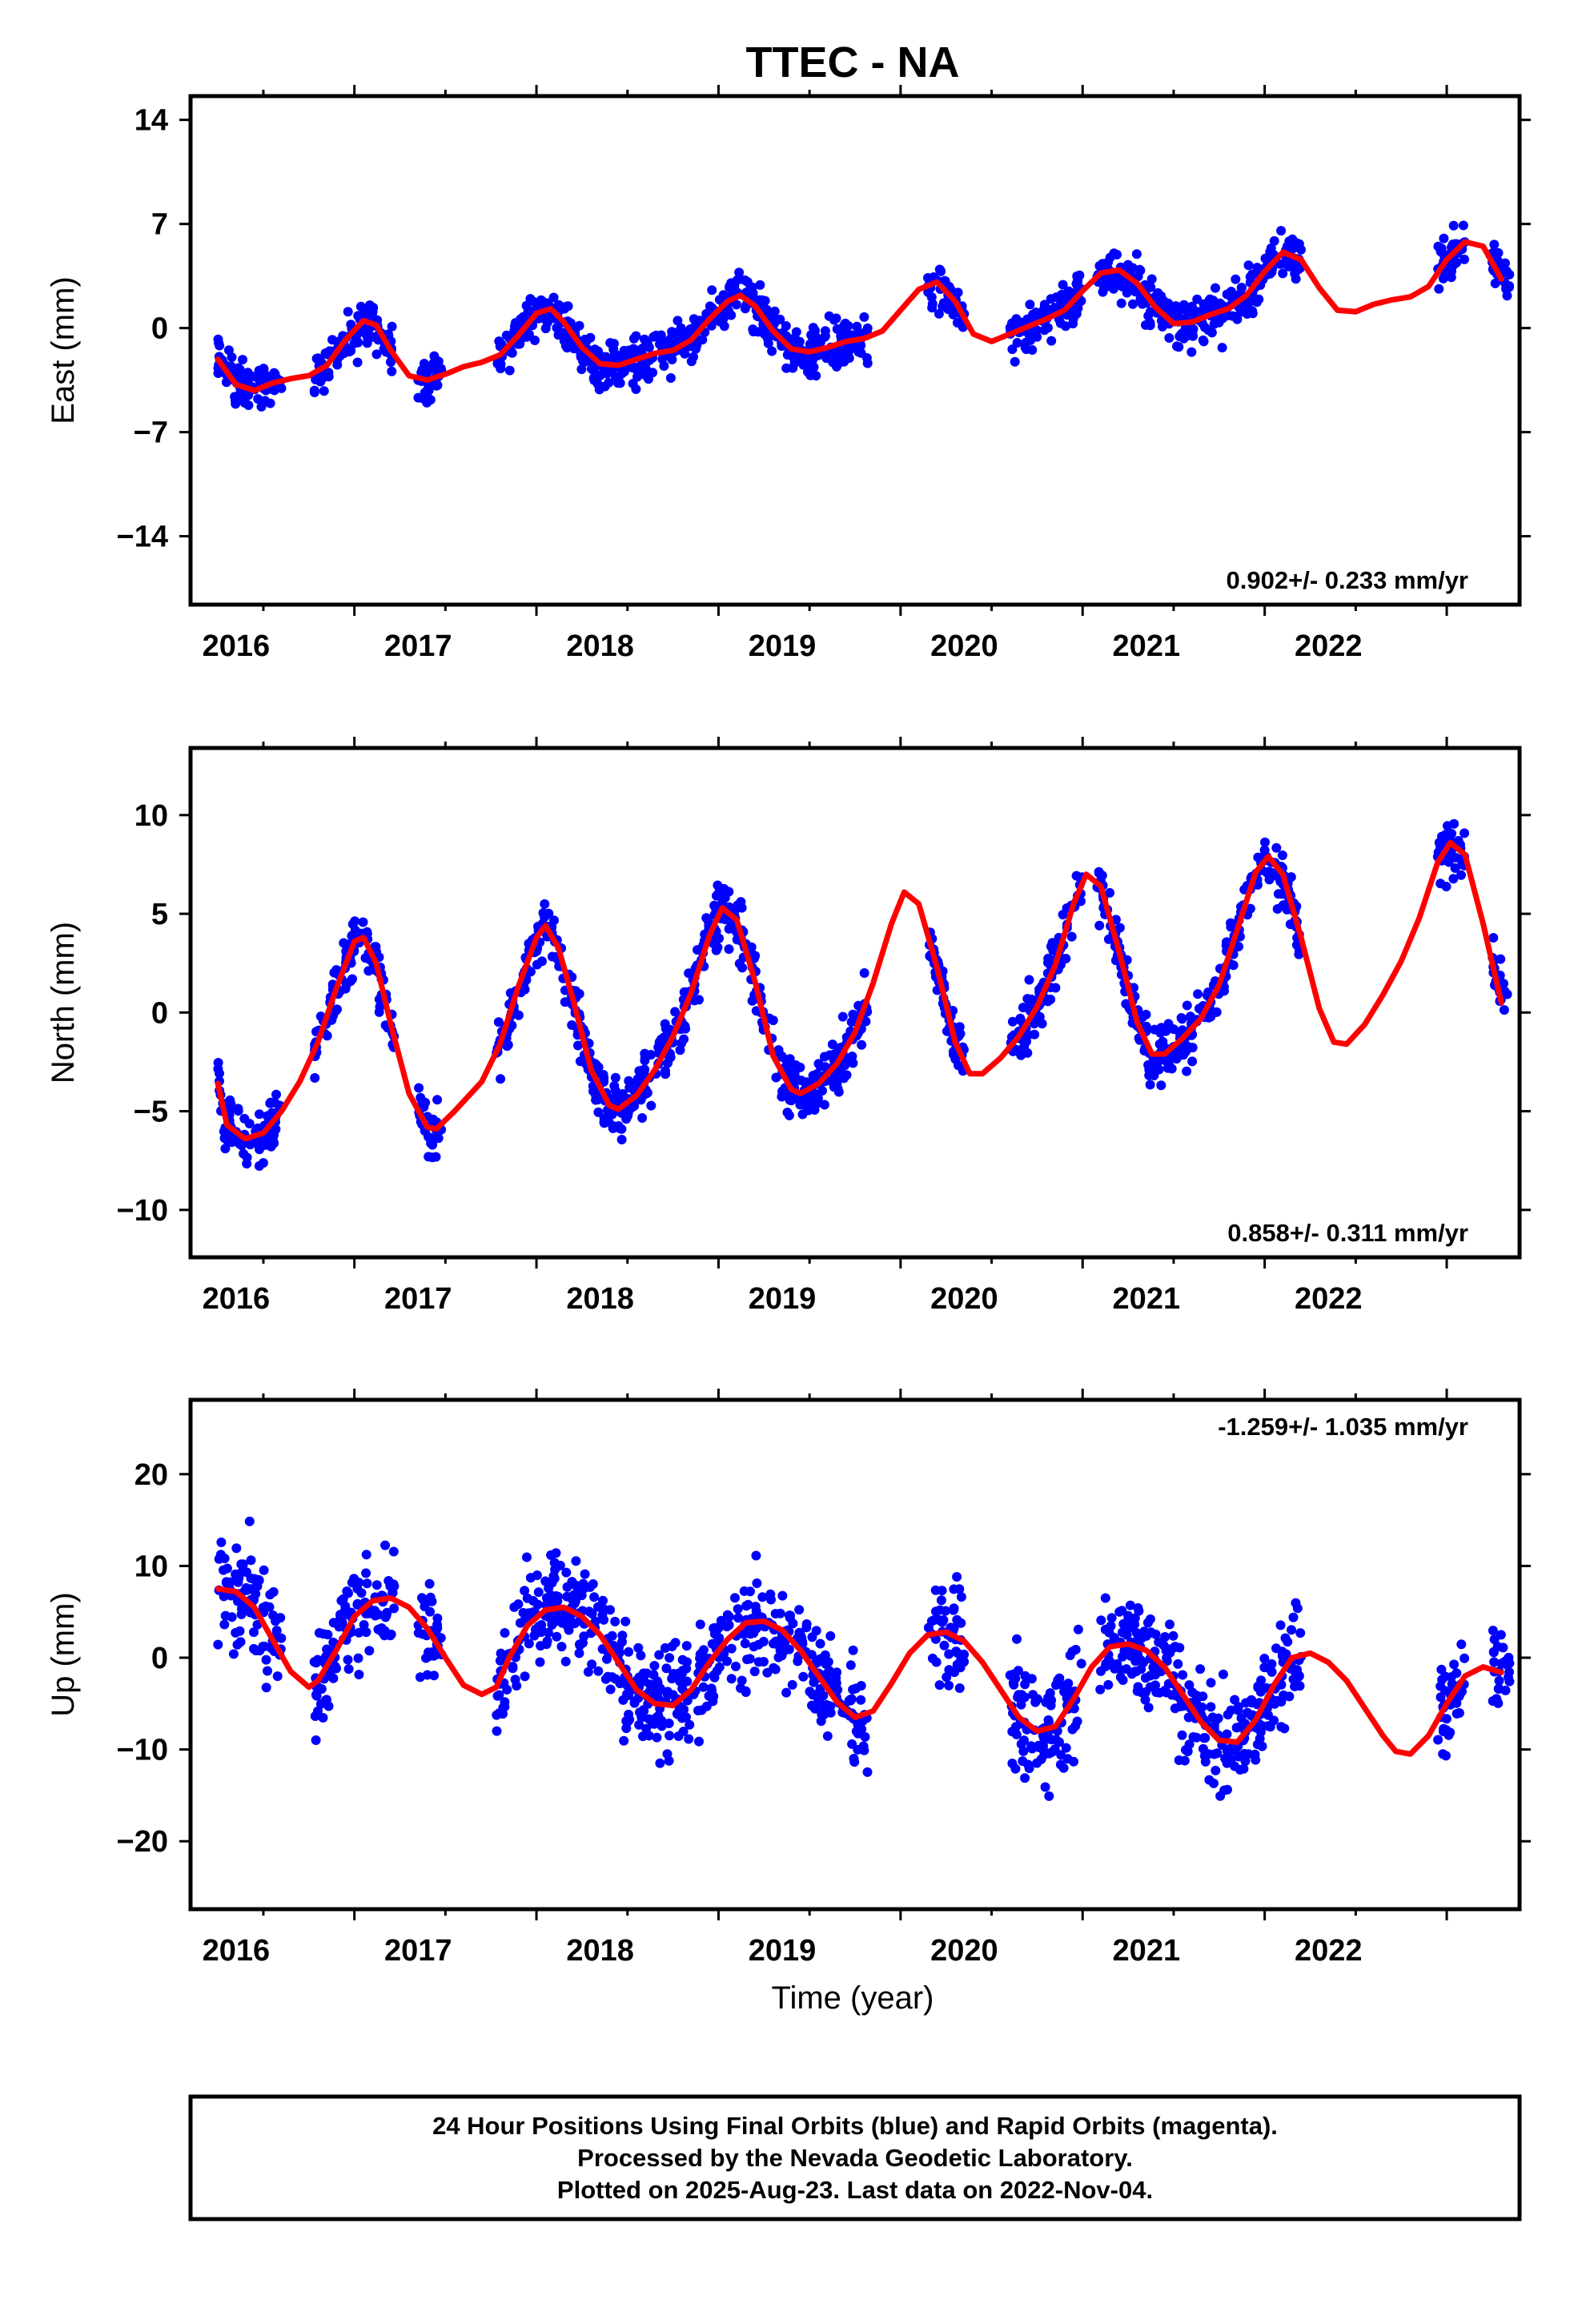 Image resolution: width=1582 pixels, height=2324 pixels. I want to click on y-tick-label: 10, so click(151, 816).